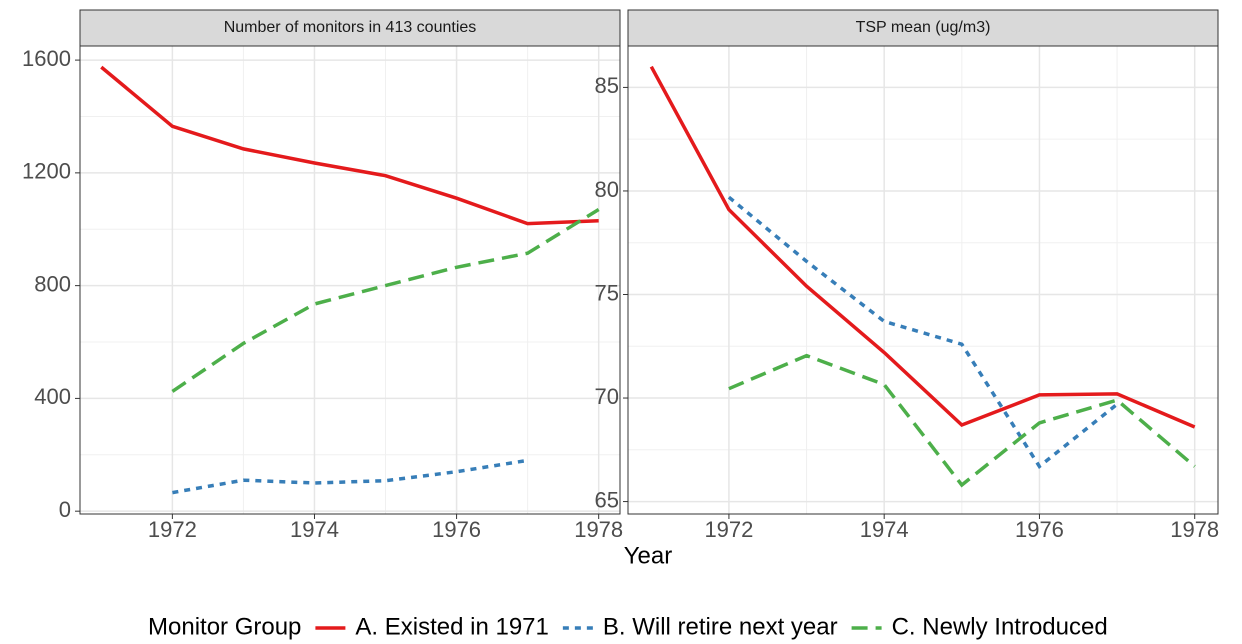 This screenshot has width=1242, height=644. I want to click on y-tick-label: 800, so click(52, 283).